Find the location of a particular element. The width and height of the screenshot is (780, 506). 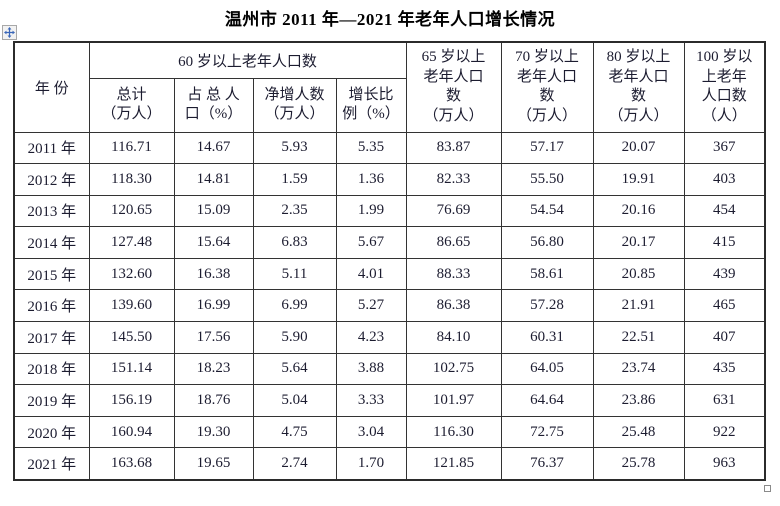

table-move-handle is located at coordinates (9, 32).